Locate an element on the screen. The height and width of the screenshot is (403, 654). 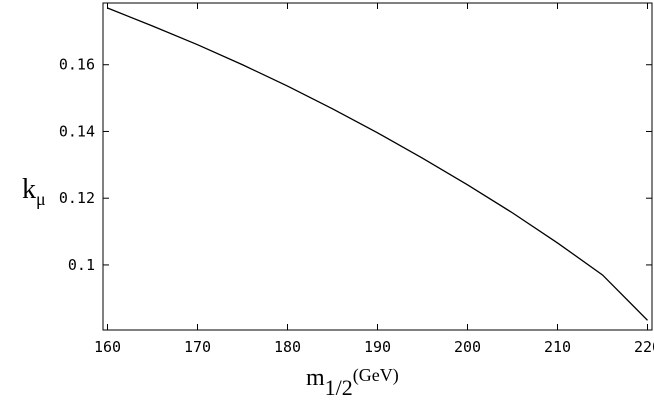
x-tick-label: 200 is located at coordinates (467, 347).